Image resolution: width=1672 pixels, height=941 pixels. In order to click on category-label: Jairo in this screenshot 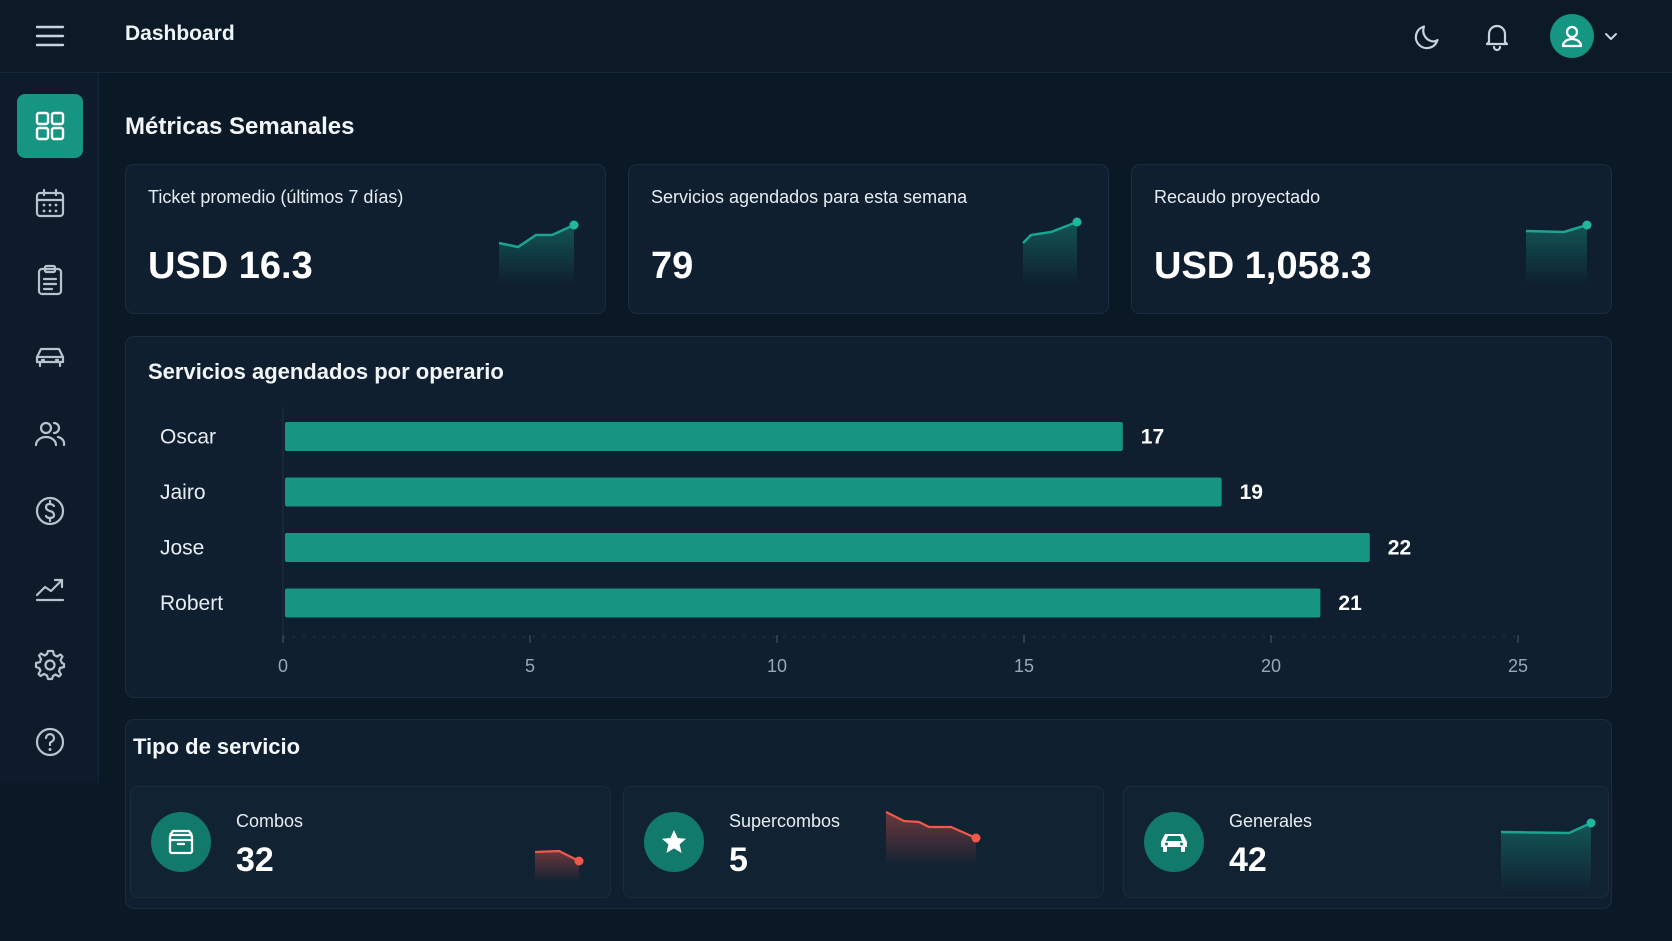, I will do `click(183, 492)`.